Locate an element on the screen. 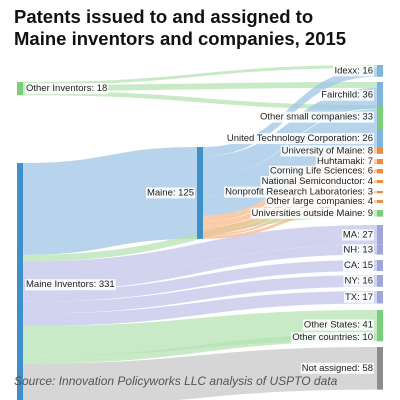 This screenshot has width=400, height=400. node-label-corning: Corning Life Sciences: 6 is located at coordinates (321, 171).